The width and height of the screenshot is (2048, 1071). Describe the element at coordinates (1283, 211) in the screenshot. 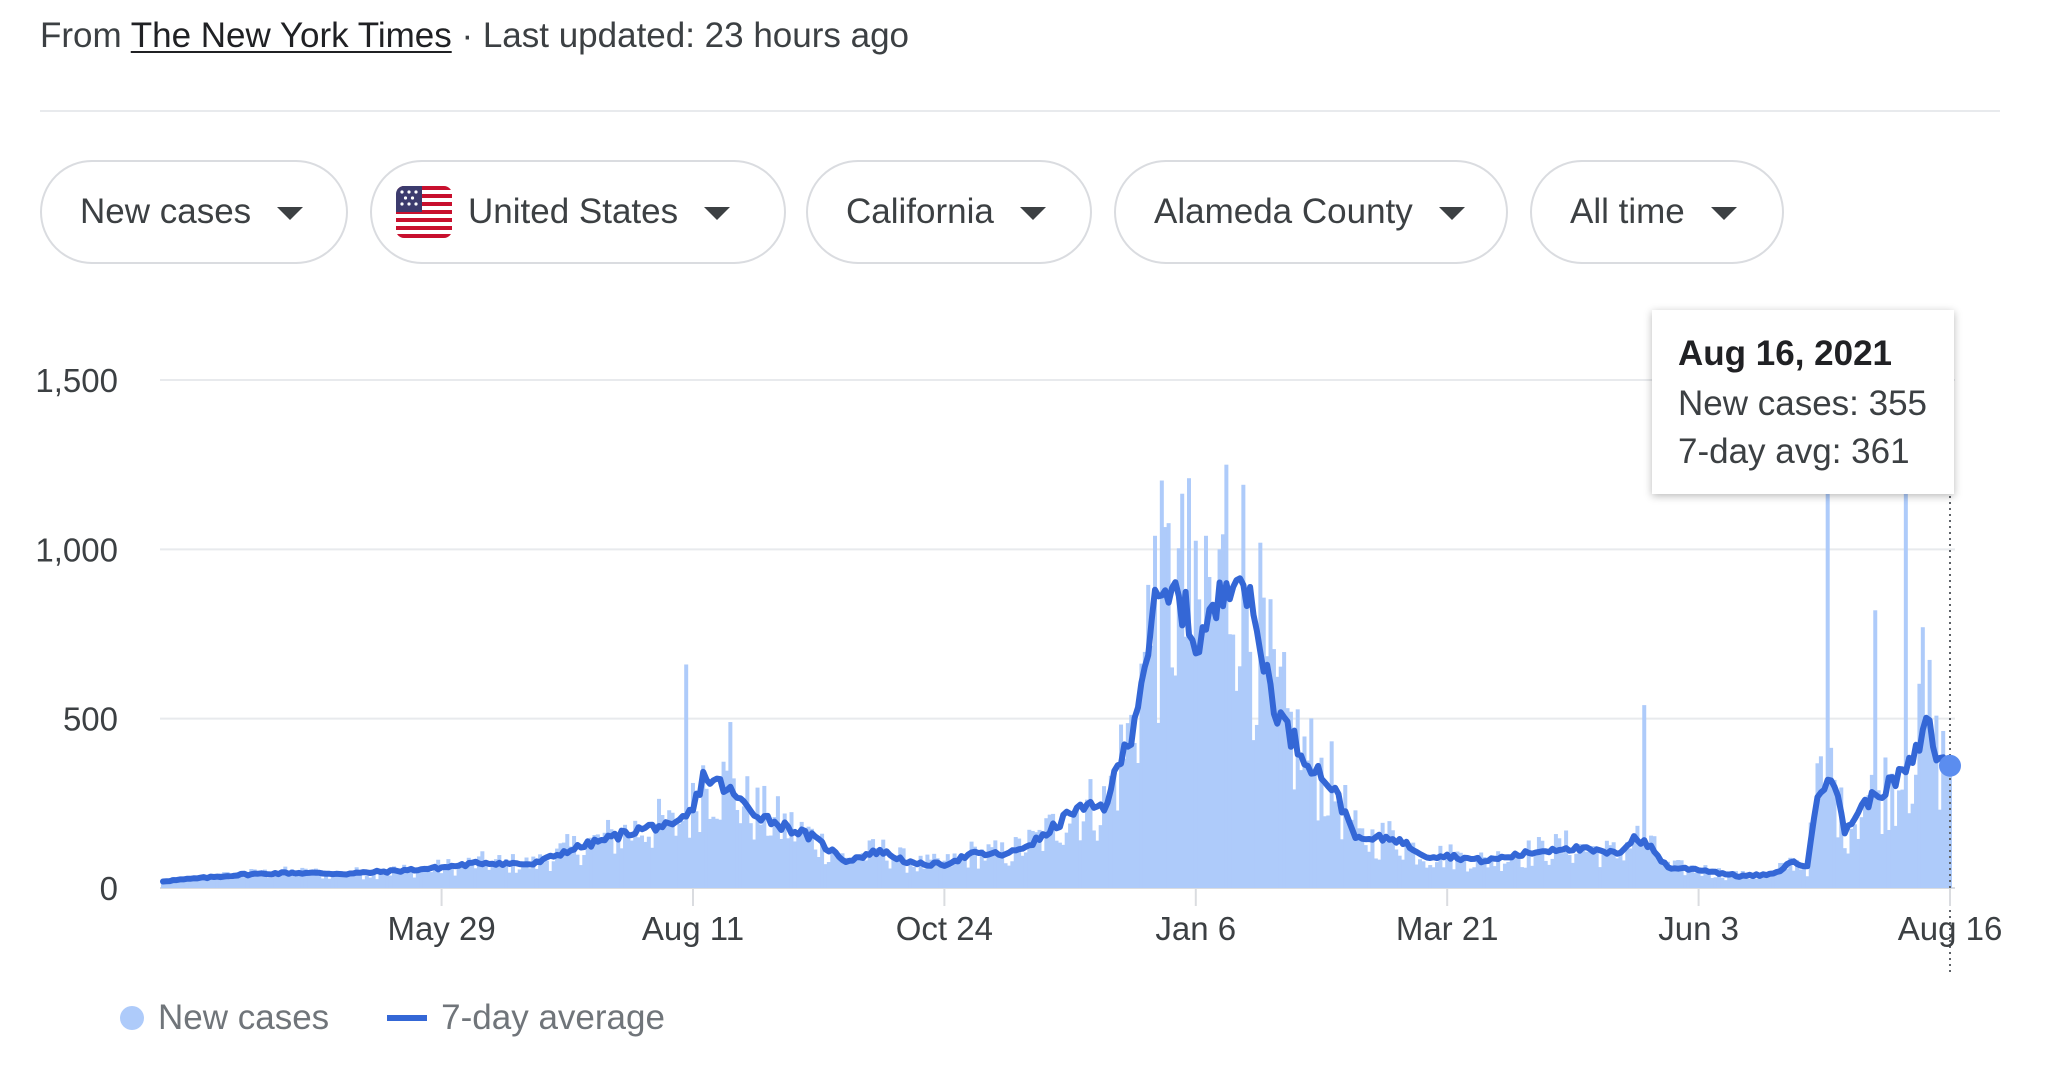

I see `county-dropdown-label: Alameda County` at that location.